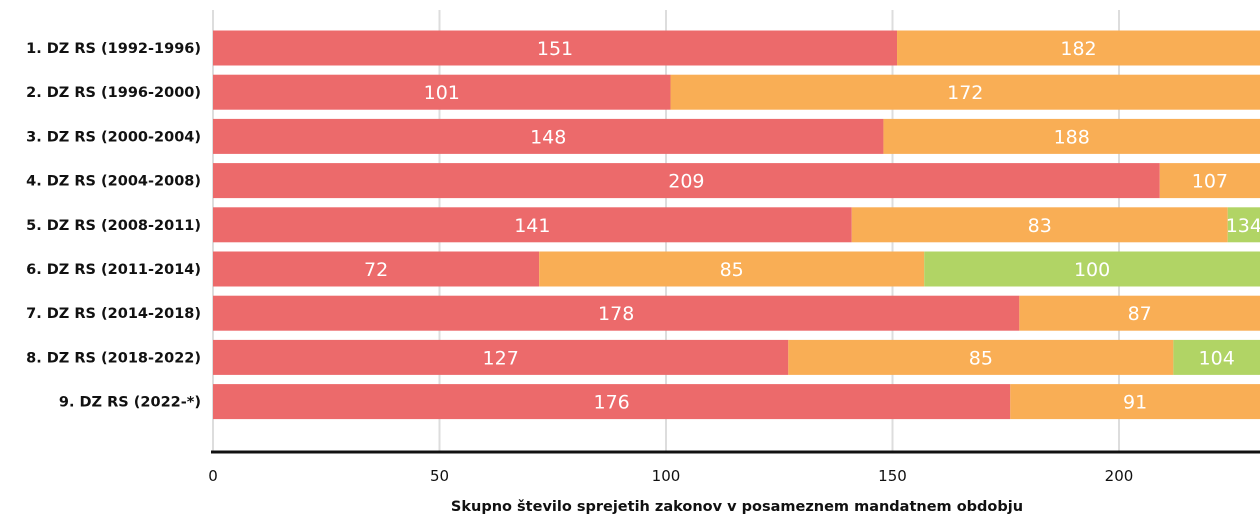 Image resolution: width=1260 pixels, height=518 pixels. I want to click on category-label-4: 4. DZ RS (2004-2008), so click(113, 182).